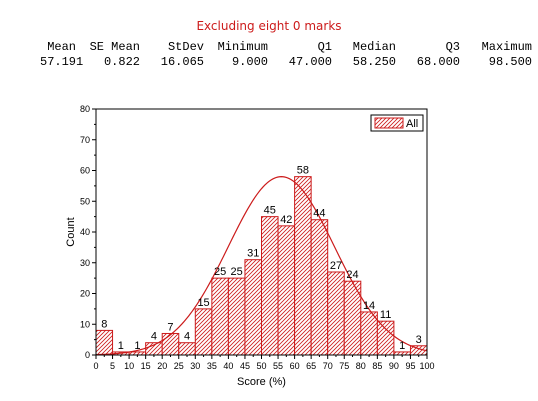 The height and width of the screenshot is (401, 538). I want to click on x-tick-label: 95, so click(410, 366).